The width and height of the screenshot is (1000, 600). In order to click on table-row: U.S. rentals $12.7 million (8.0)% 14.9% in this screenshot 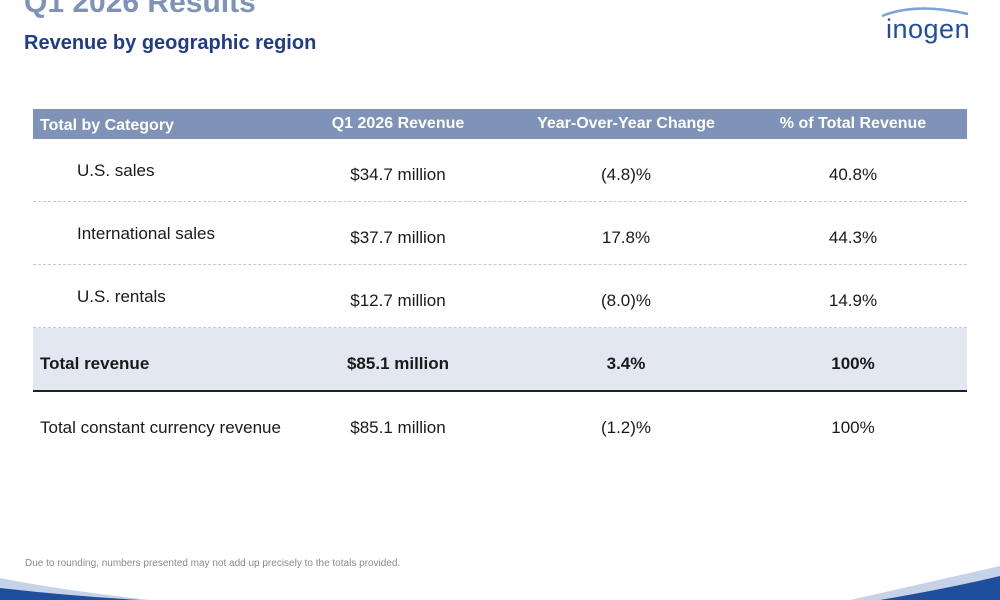, I will do `click(500, 296)`.